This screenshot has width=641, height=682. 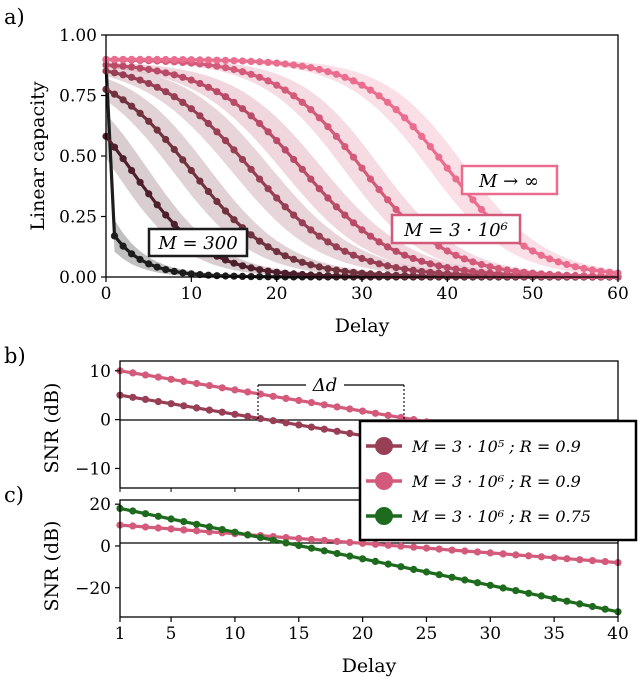 I want to click on a-xtick-label: 60, so click(x=618, y=294).